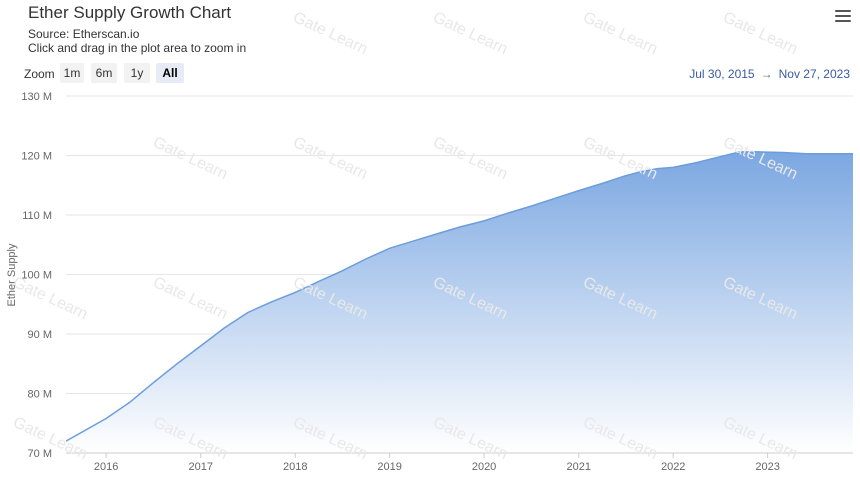 The image size is (860, 479). What do you see at coordinates (39, 74) in the screenshot?
I see `zoom-label: Zoom` at bounding box center [39, 74].